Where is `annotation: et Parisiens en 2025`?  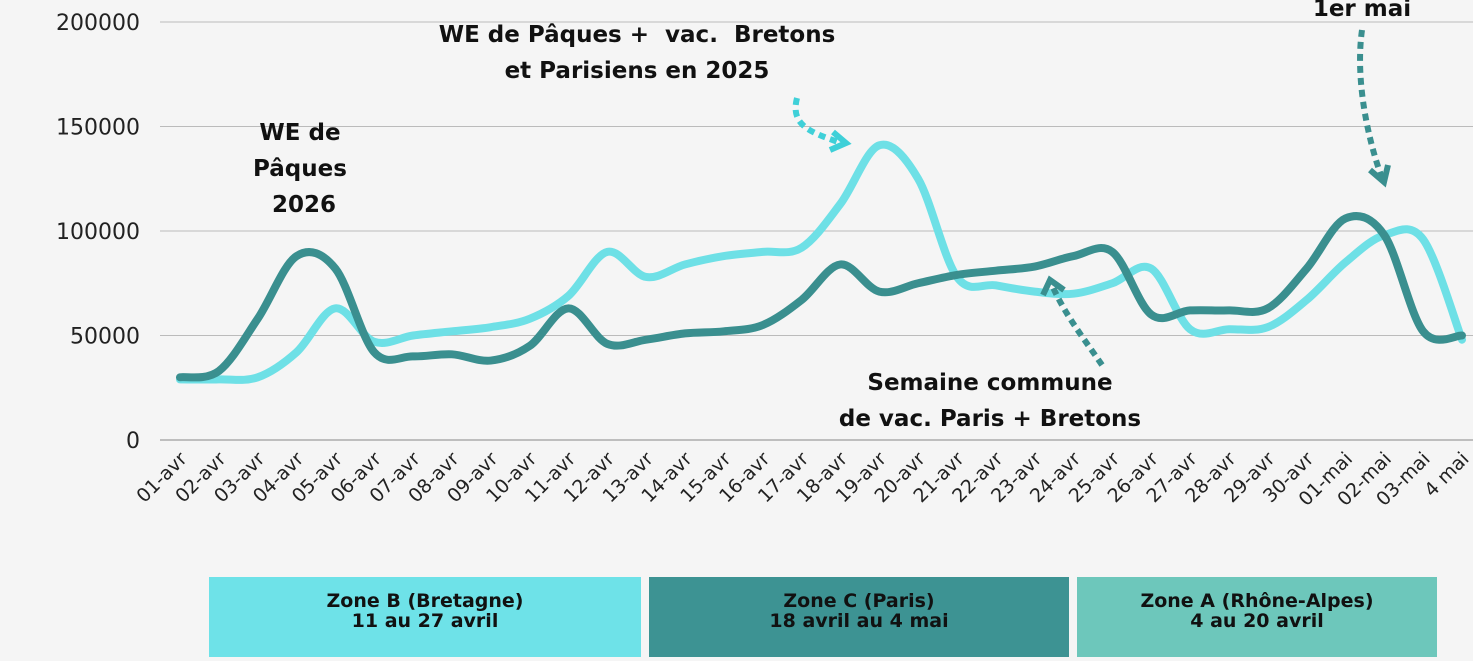
annotation: et Parisiens en 2025 is located at coordinates (637, 71).